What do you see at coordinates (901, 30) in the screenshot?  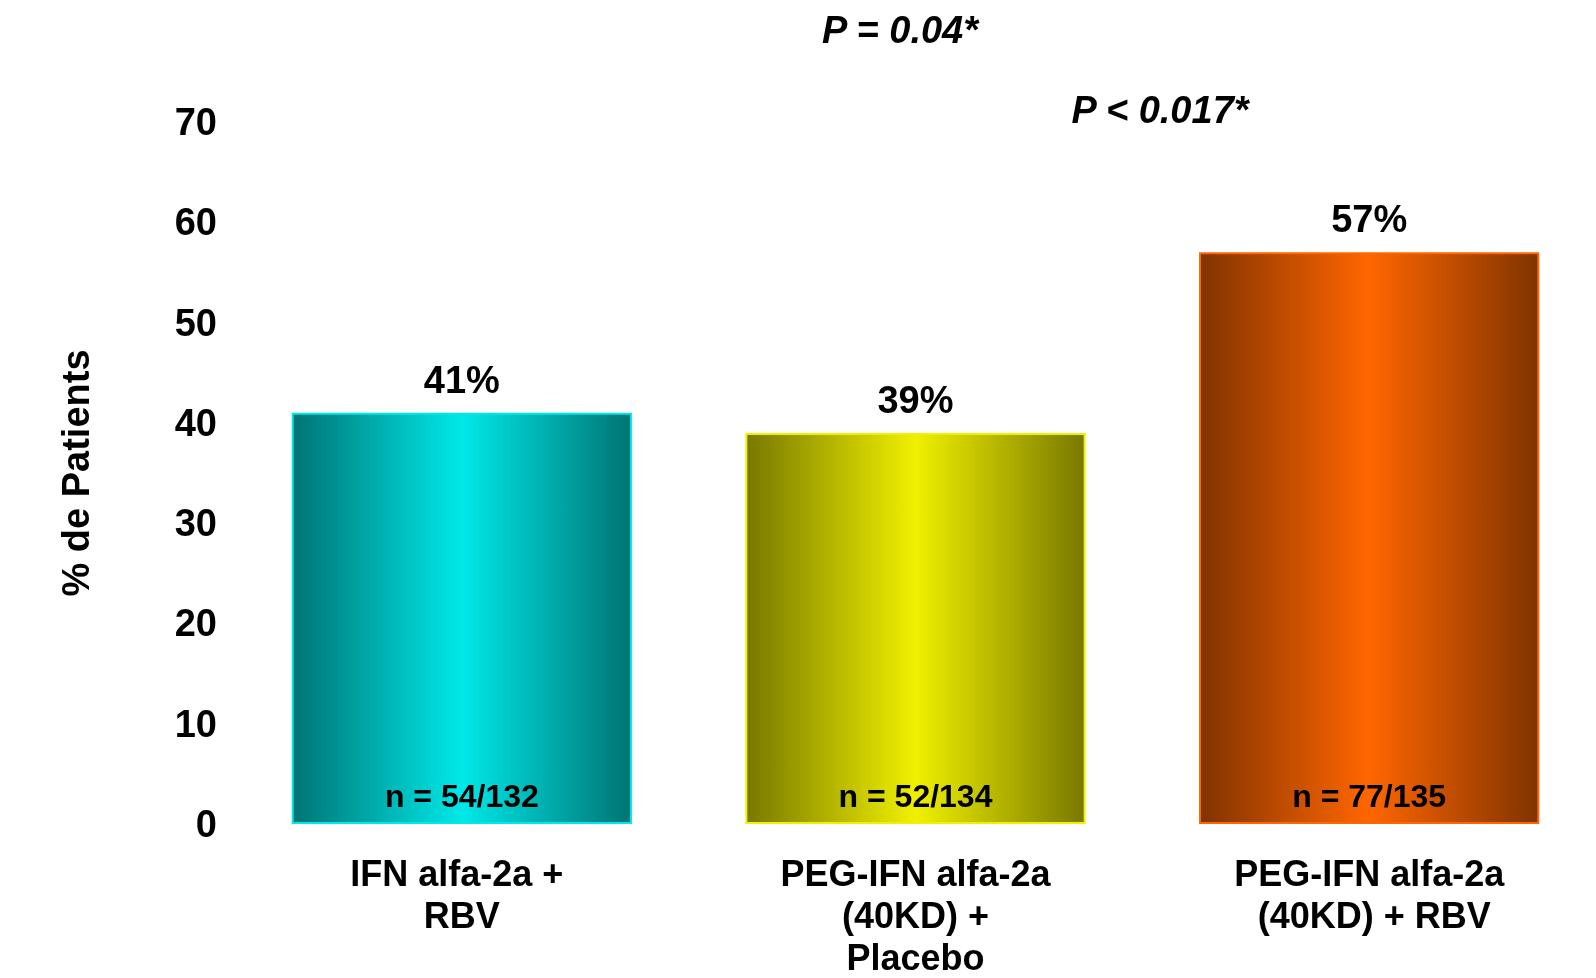 I see `text: P = 0.04*` at bounding box center [901, 30].